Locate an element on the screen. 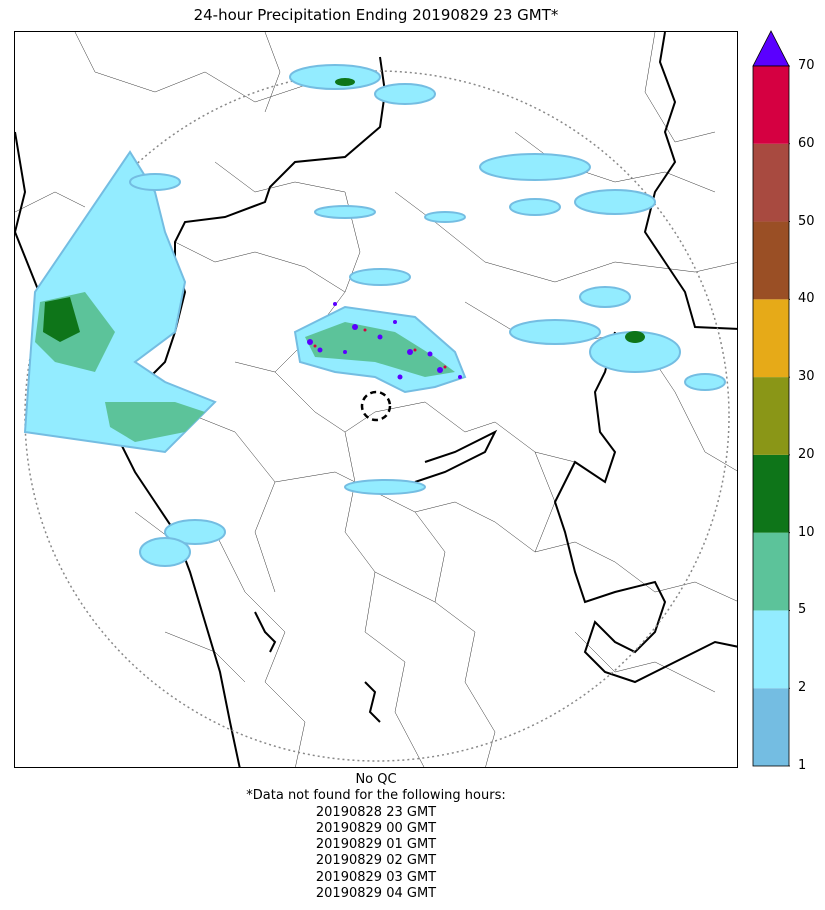  colorbar-outline is located at coordinates (771, 416).